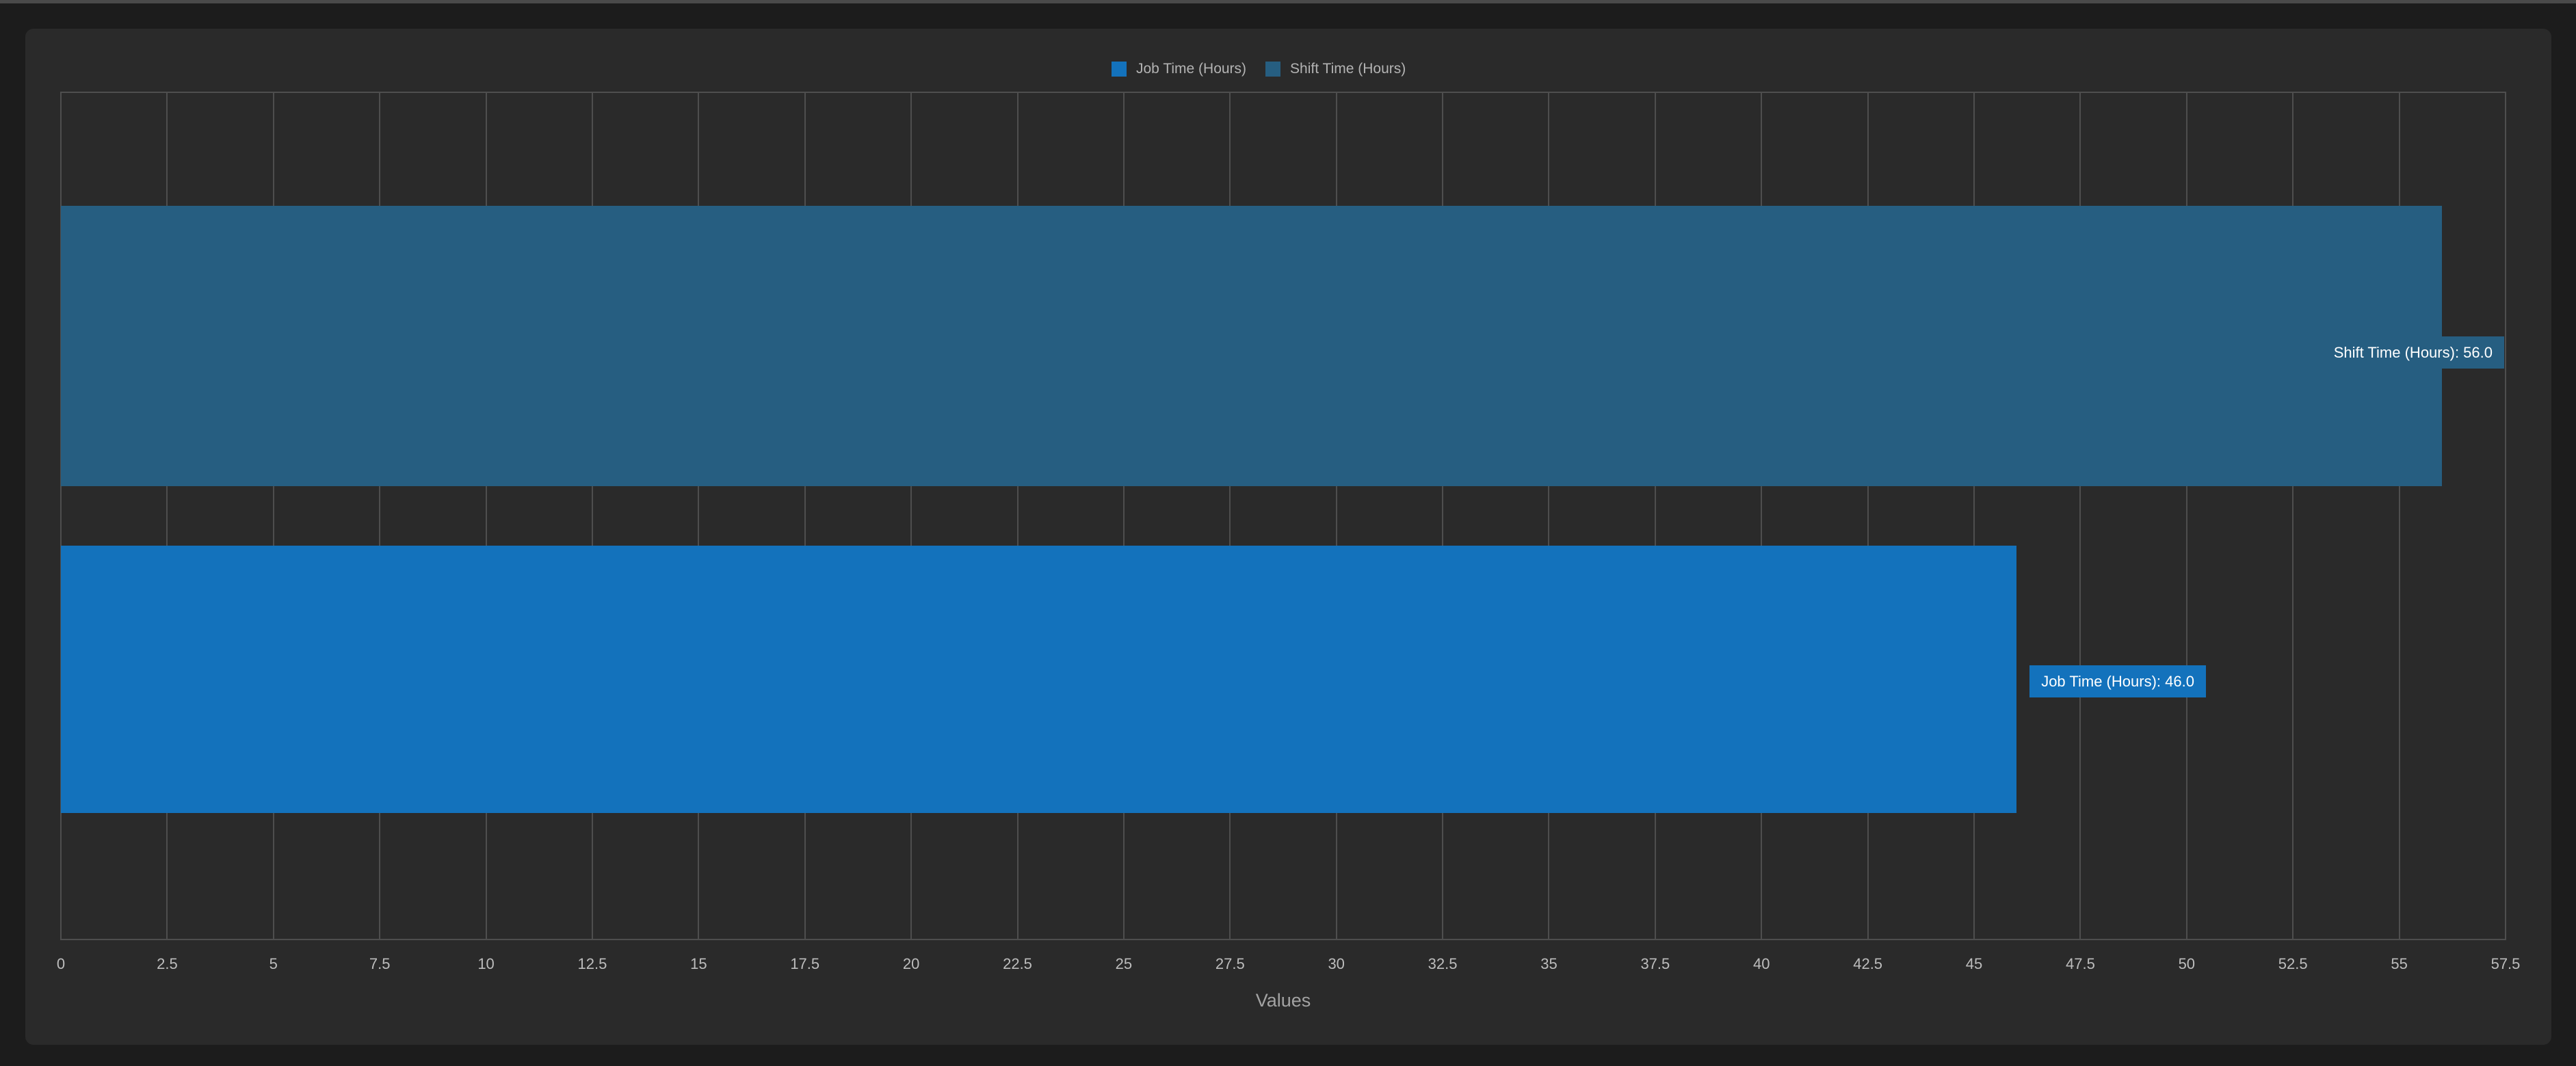 This screenshot has height=1066, width=2576. I want to click on x-axis-tick: 45, so click(1974, 963).